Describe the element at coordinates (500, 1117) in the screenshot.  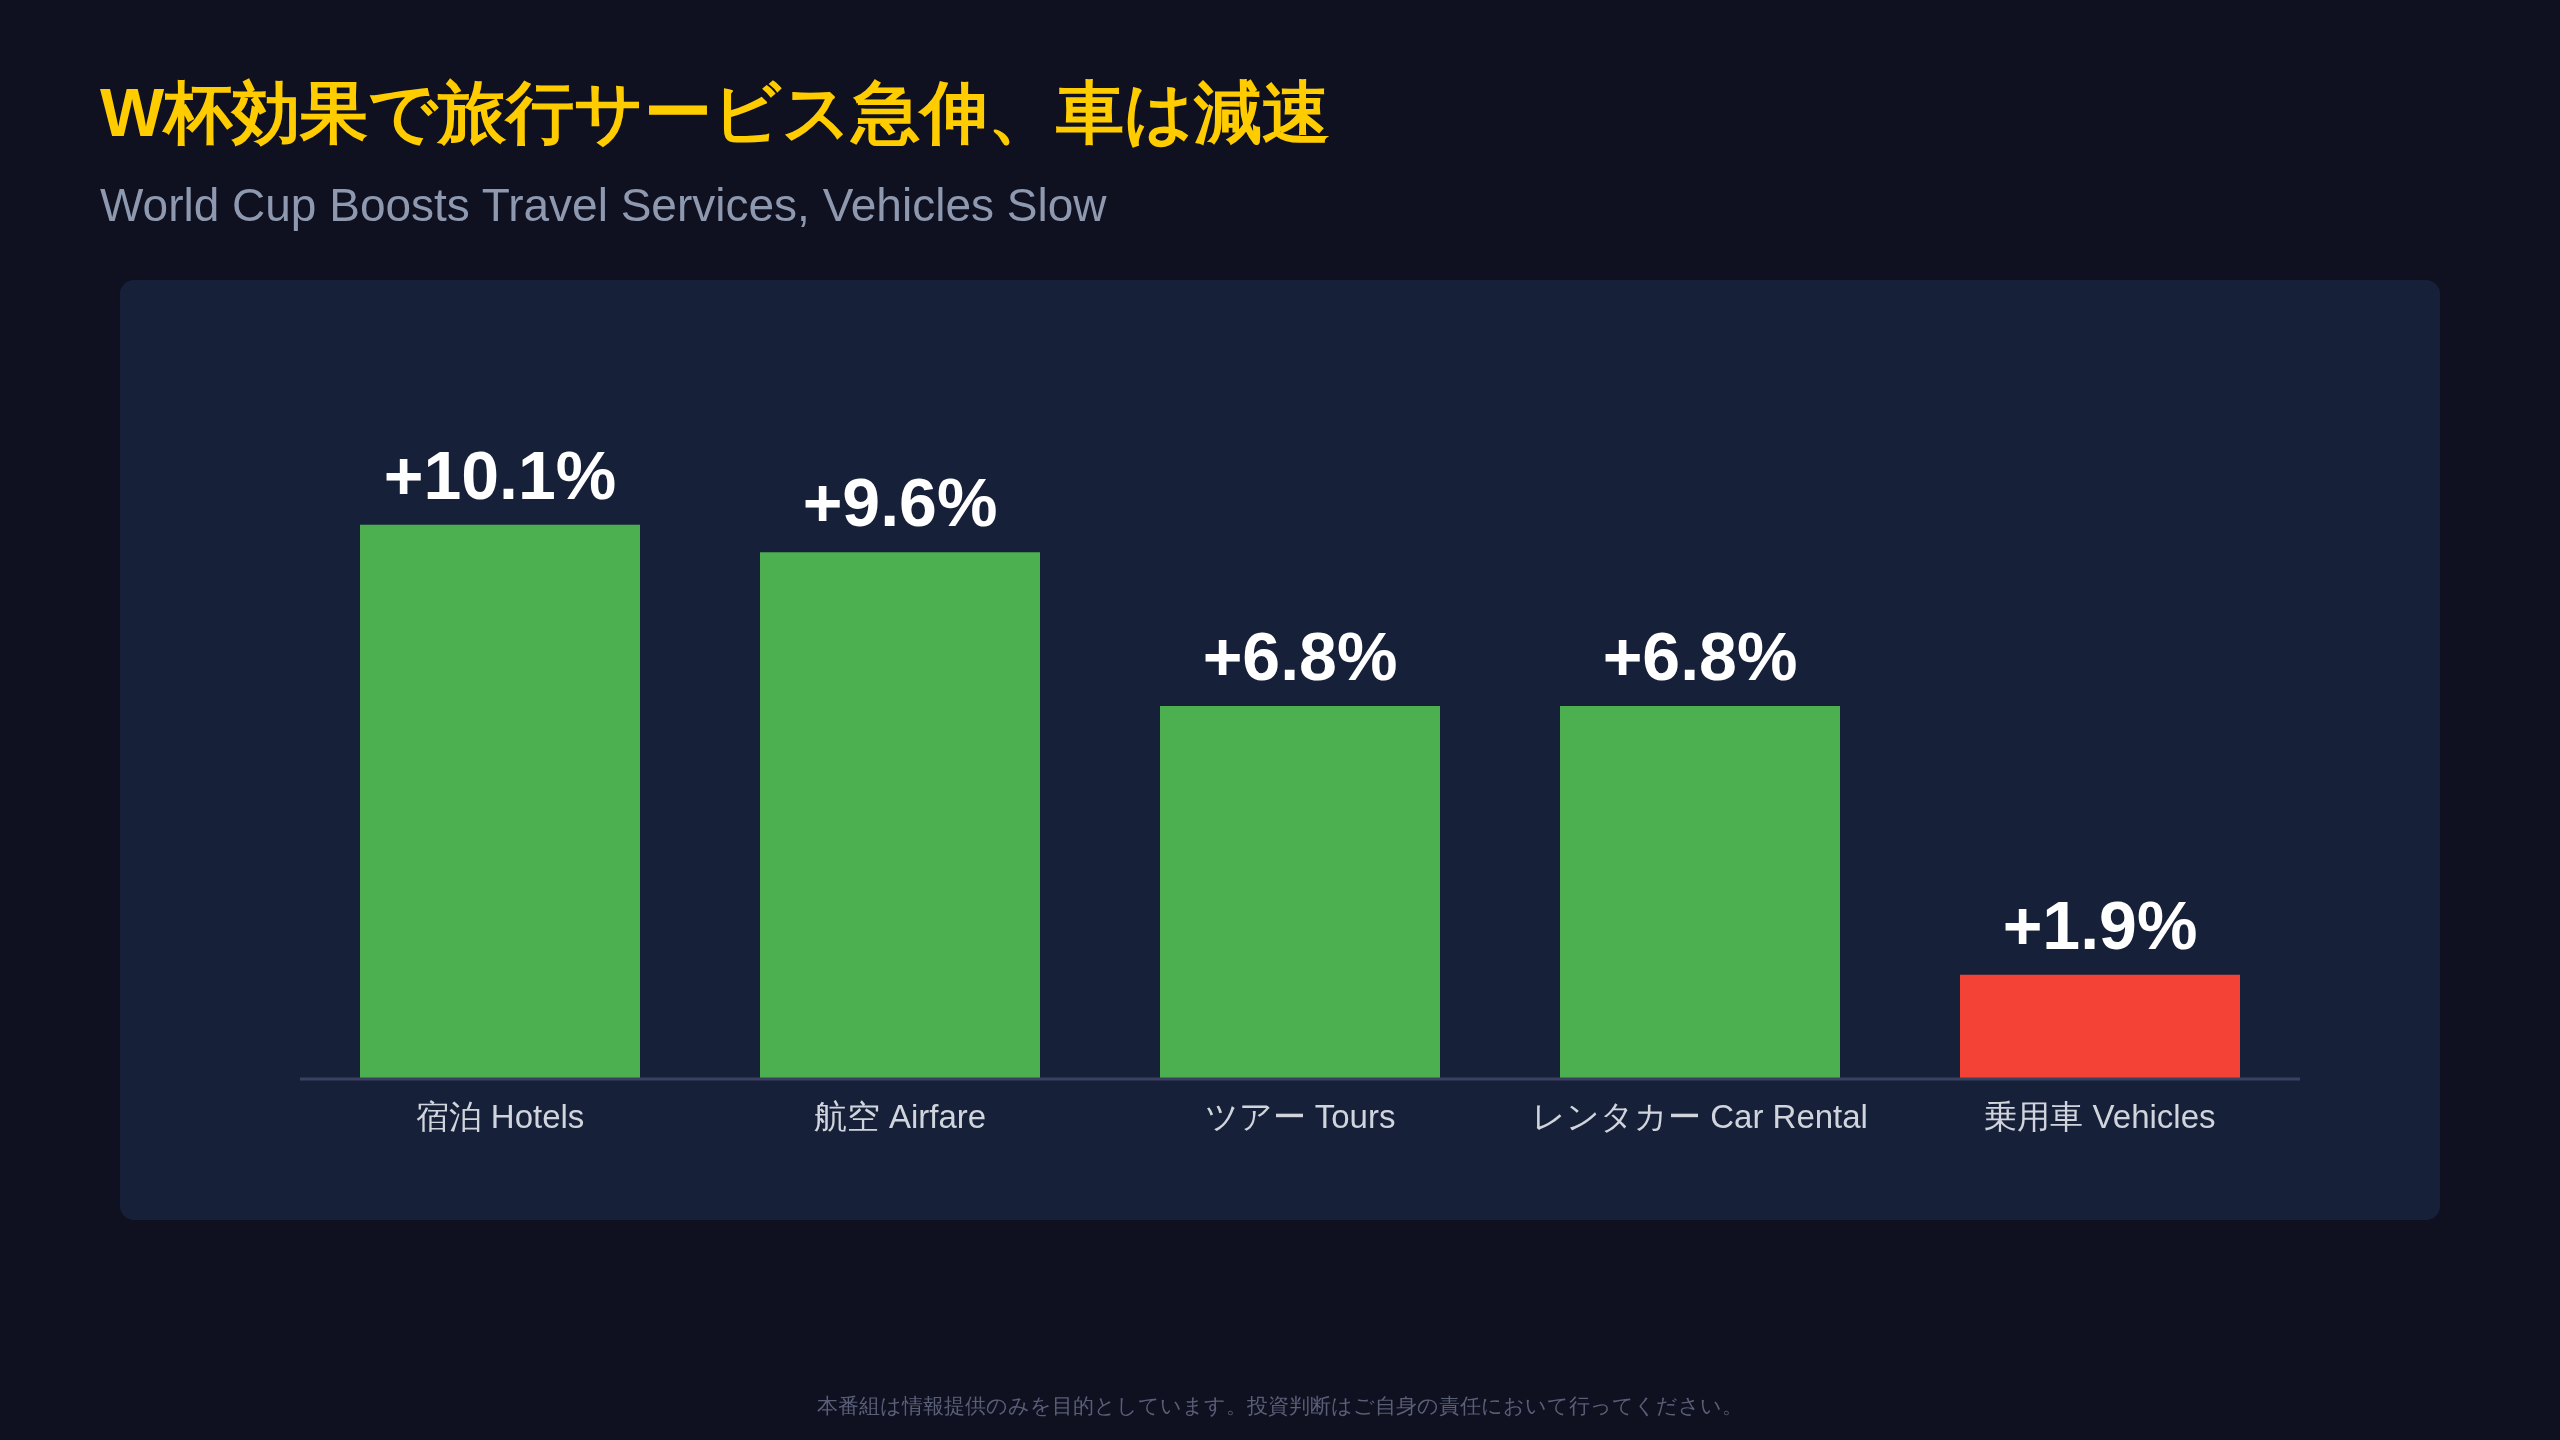
I see `x-tick-label: 宿泊 Hotels` at that location.